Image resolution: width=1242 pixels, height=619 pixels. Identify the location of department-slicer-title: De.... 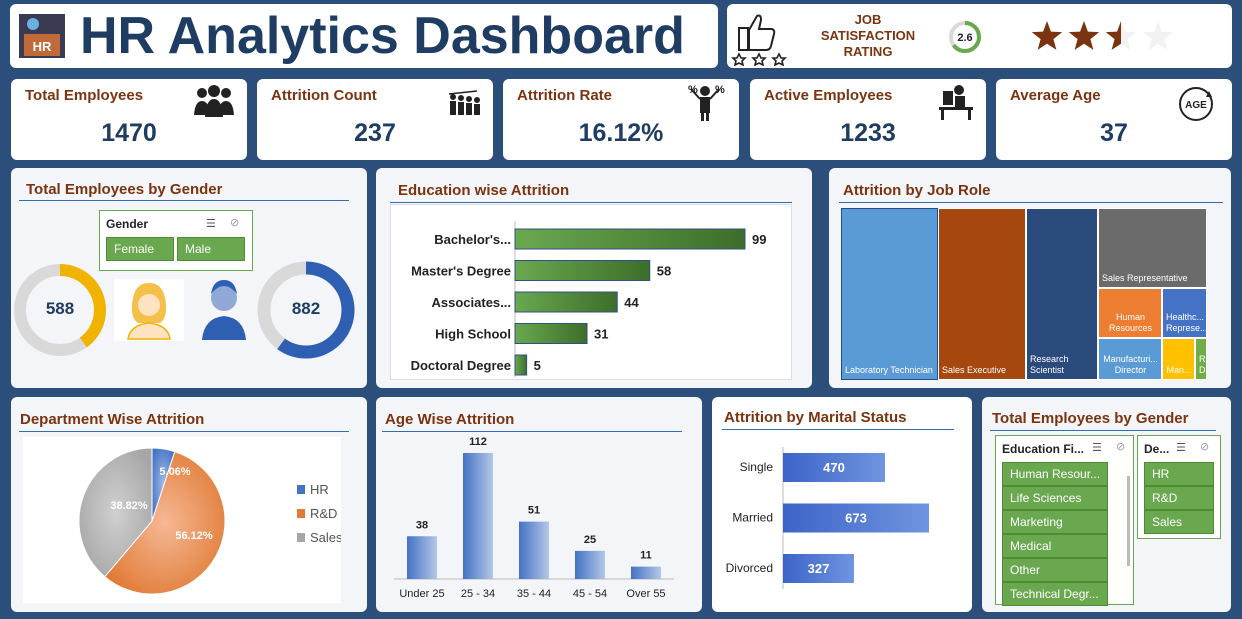
(1157, 449).